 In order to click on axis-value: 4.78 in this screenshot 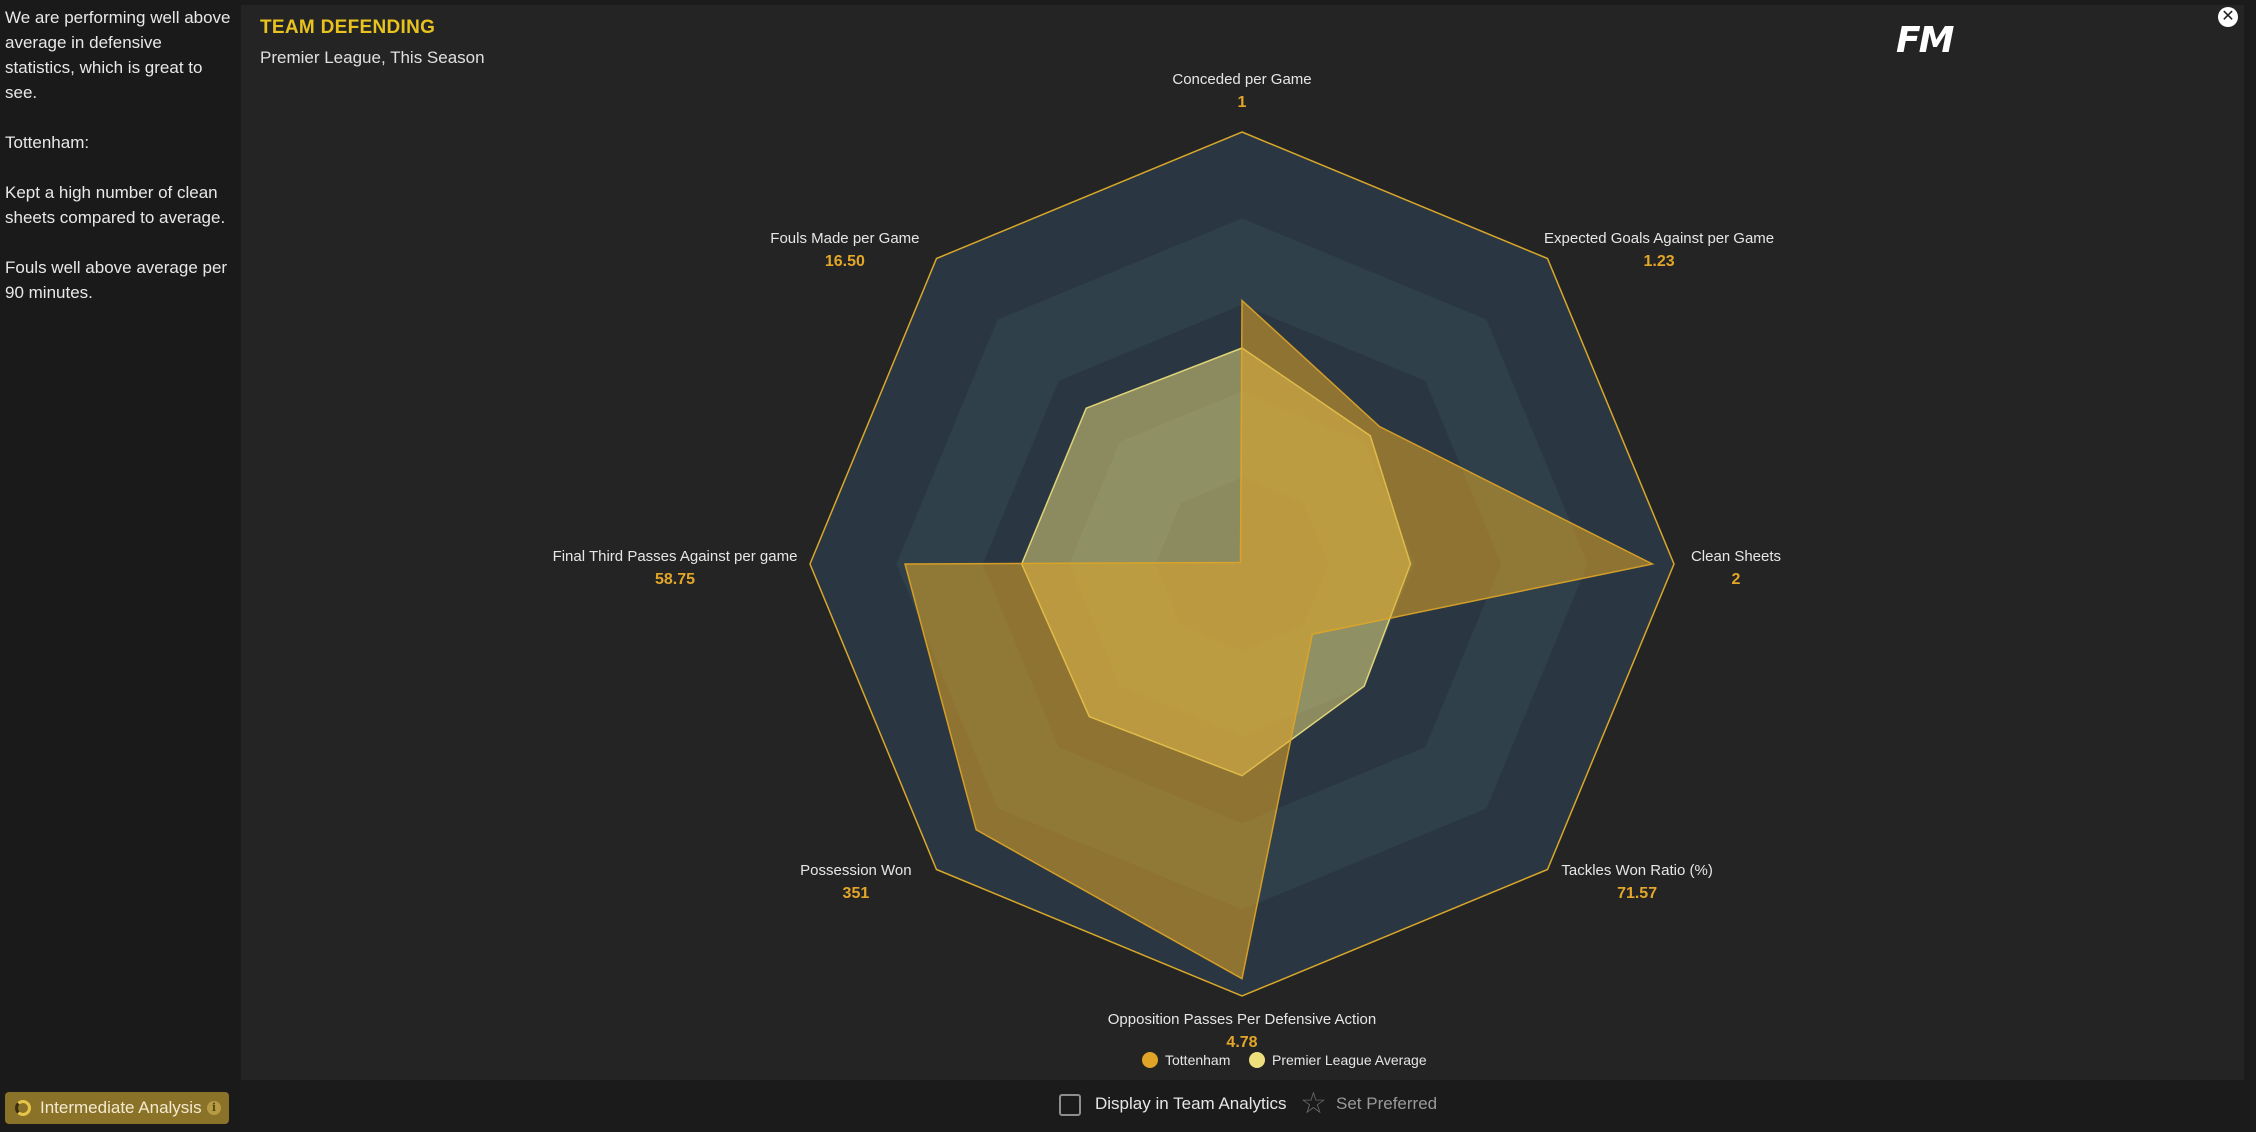, I will do `click(1241, 1042)`.